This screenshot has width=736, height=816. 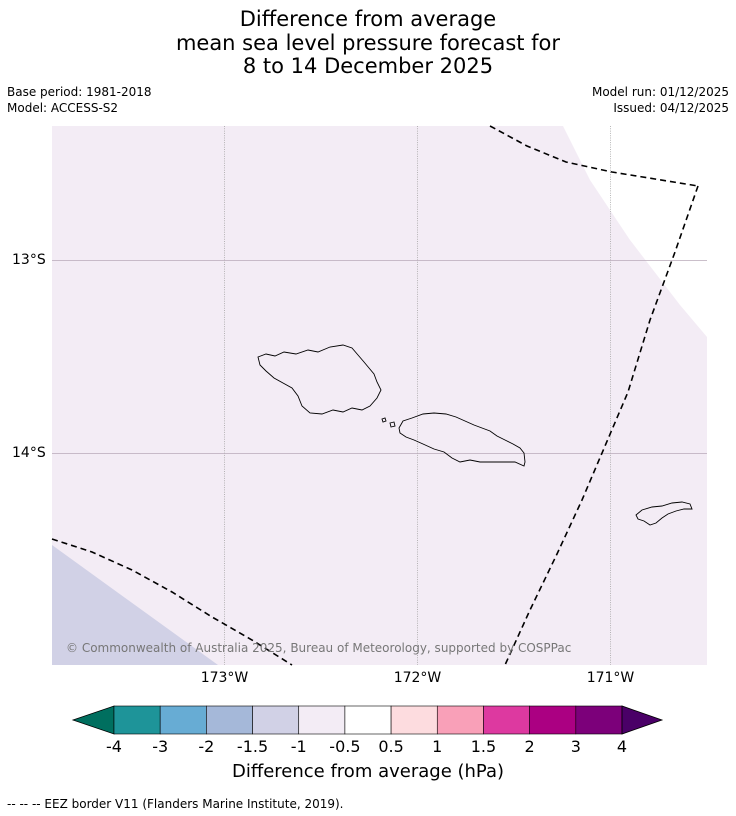 I want to click on issued-text: Issued: 04/12/2025, so click(x=671, y=108).